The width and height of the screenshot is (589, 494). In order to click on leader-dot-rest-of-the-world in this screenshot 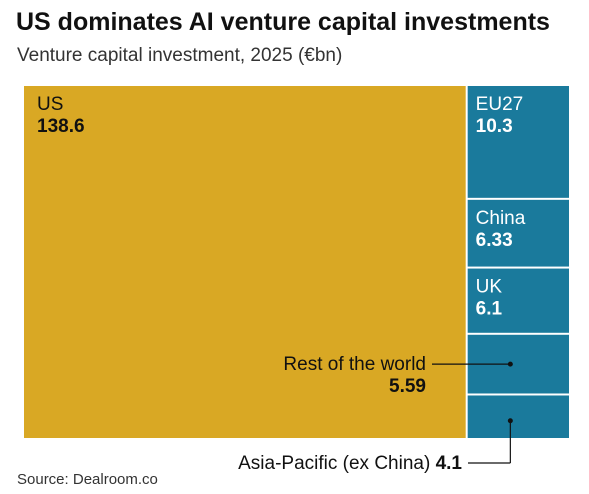, I will do `click(510, 364)`.